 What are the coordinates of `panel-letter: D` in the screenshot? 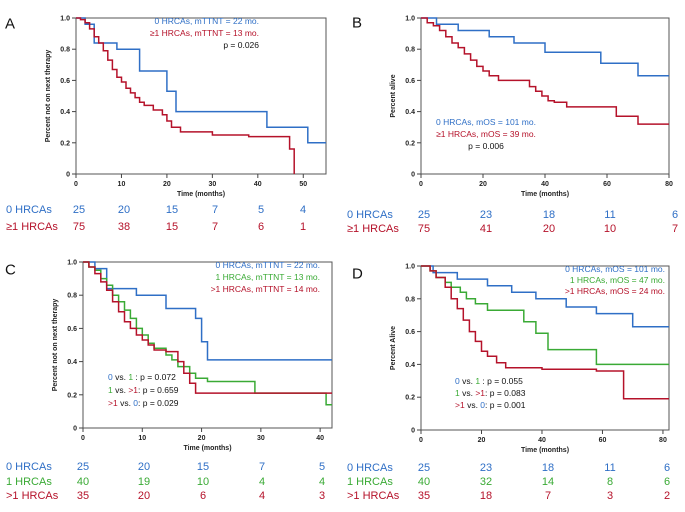 It's located at (357, 273).